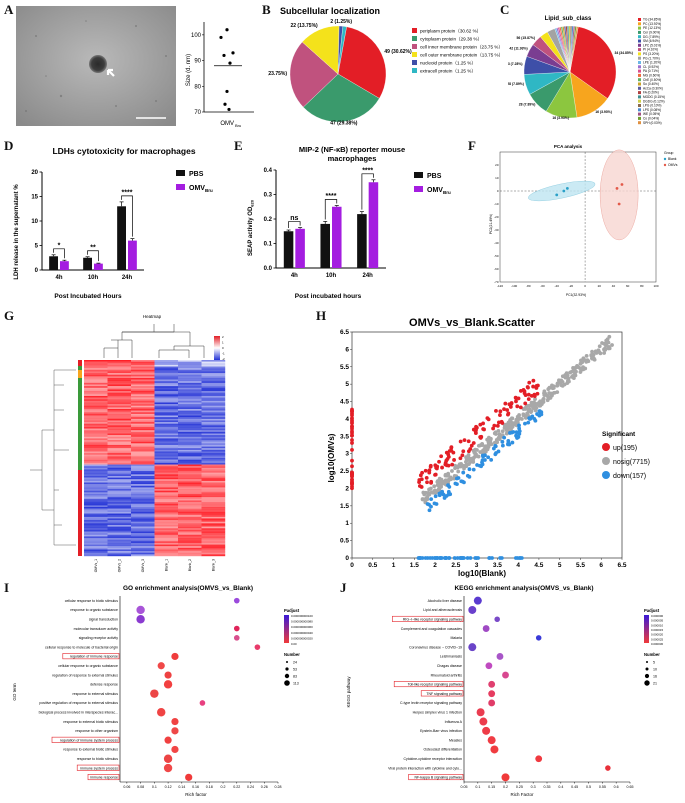  I want to click on lipid-legend-label: LPC (5.01%), so click(652, 45).